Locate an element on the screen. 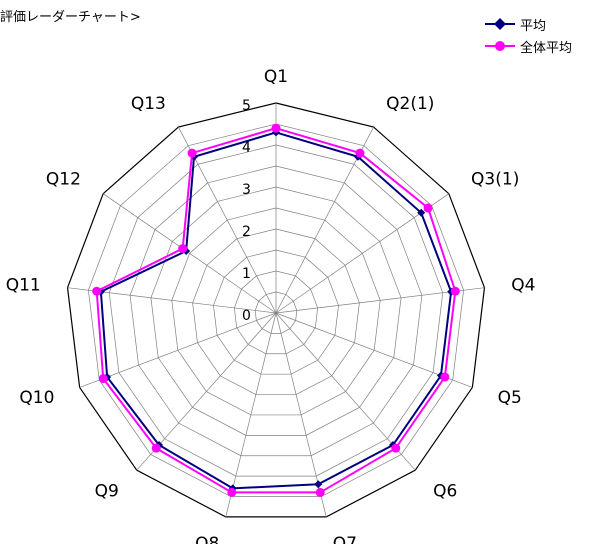  axis-label: Q5 is located at coordinates (510, 398).